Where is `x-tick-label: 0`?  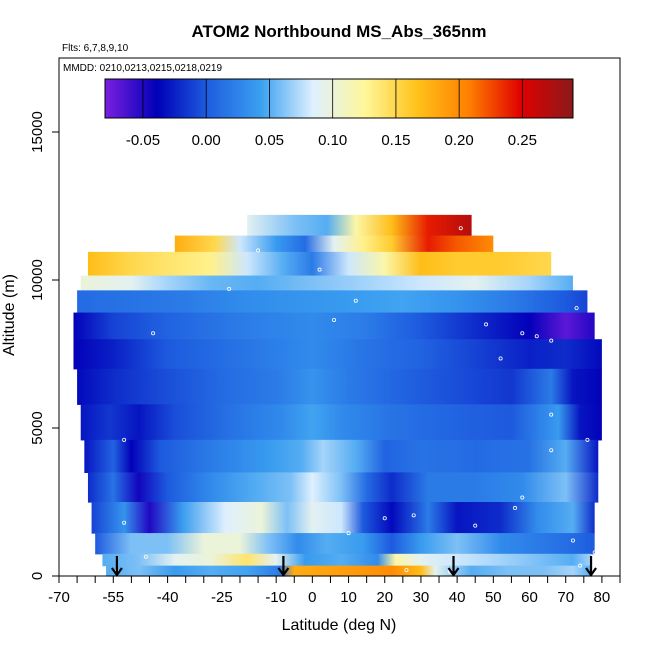
x-tick-label: 0 is located at coordinates (312, 597).